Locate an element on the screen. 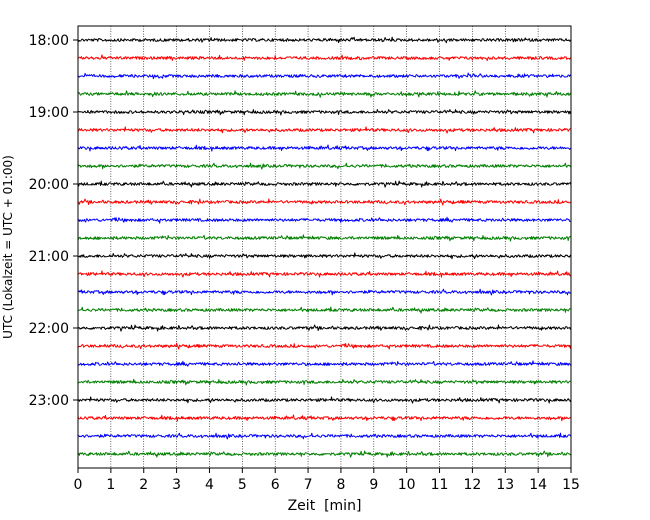 The width and height of the screenshot is (650, 520). x-tick-label: 13 is located at coordinates (505, 485).